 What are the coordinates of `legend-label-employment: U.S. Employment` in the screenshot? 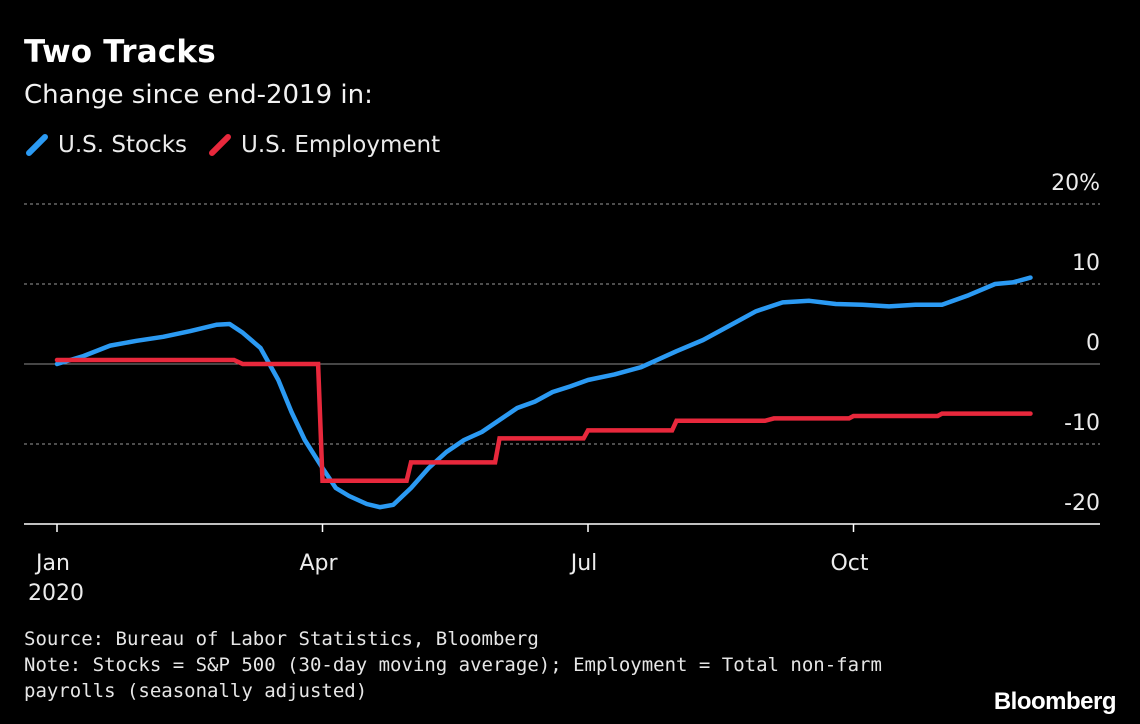 It's located at (341, 145).